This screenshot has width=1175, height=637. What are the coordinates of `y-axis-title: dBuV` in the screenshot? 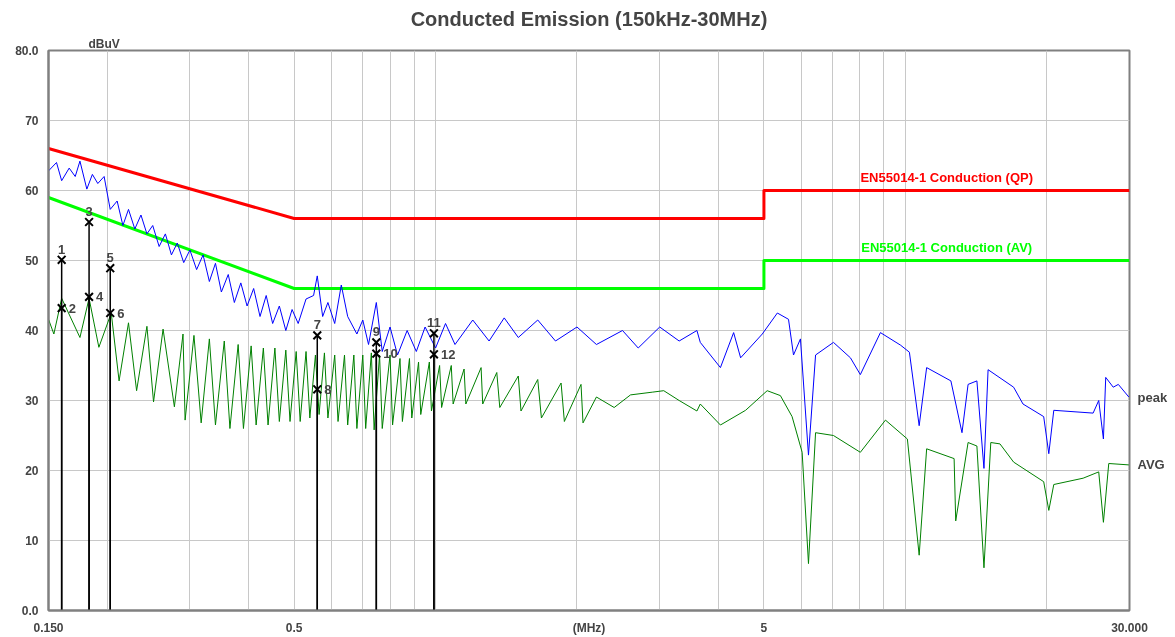 It's located at (104, 43).